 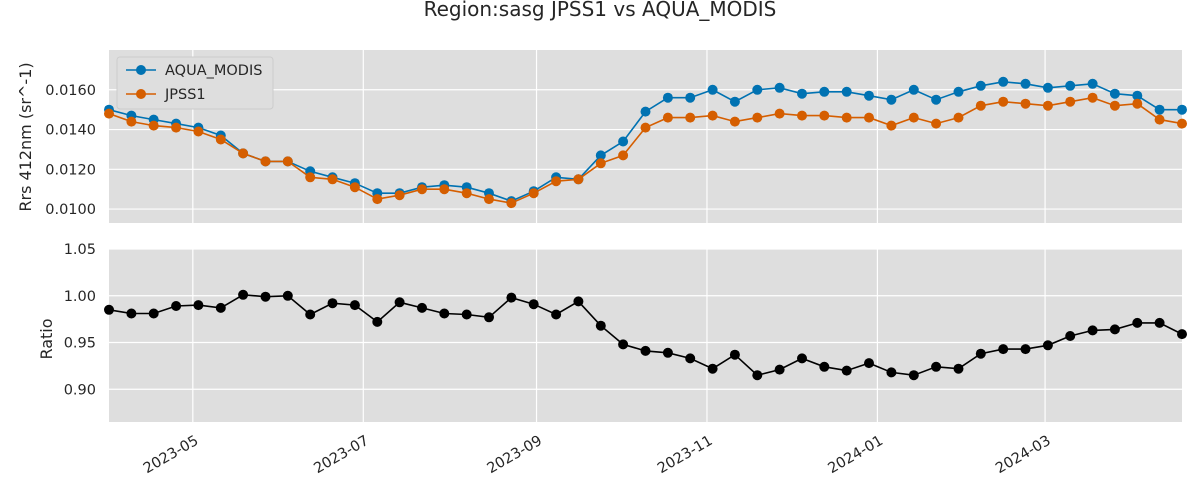 What do you see at coordinates (515, 455) in the screenshot?
I see `x-tick-label: 2023-09` at bounding box center [515, 455].